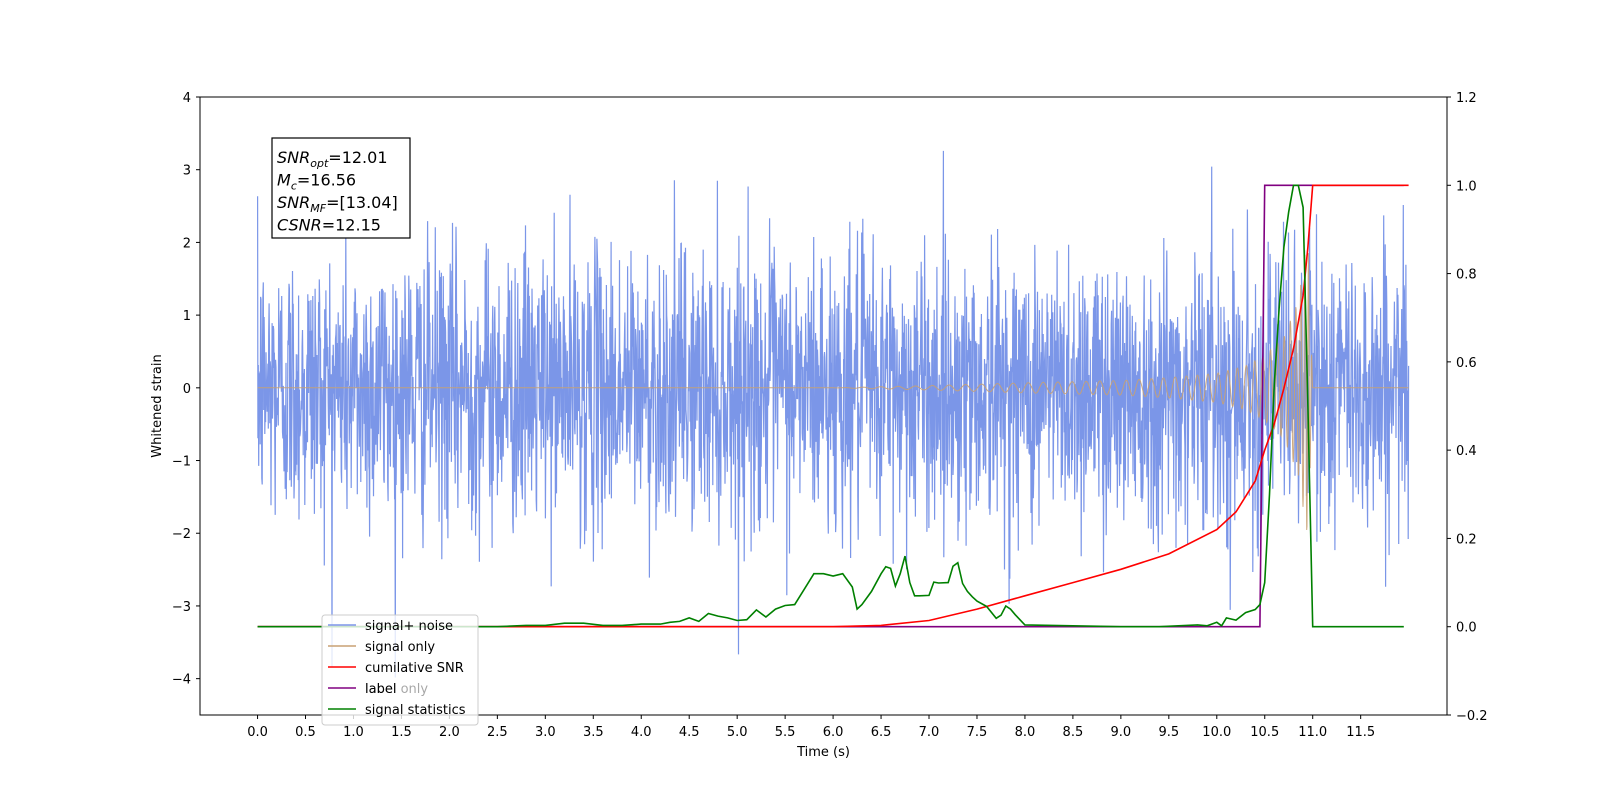  I want to click on x-tick-label: 5.0, so click(737, 732).